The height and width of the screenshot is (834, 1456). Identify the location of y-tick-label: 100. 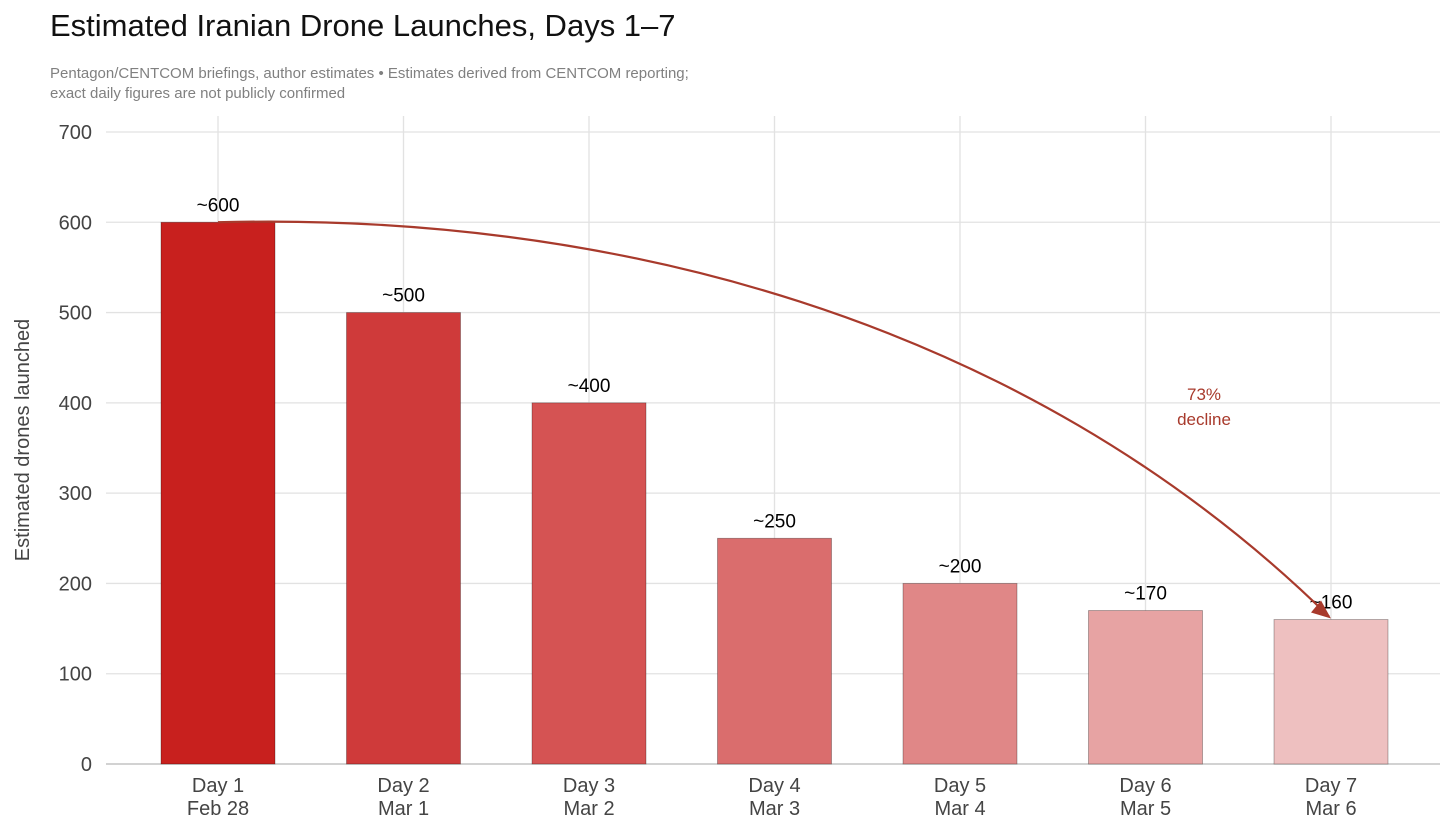
(75, 675).